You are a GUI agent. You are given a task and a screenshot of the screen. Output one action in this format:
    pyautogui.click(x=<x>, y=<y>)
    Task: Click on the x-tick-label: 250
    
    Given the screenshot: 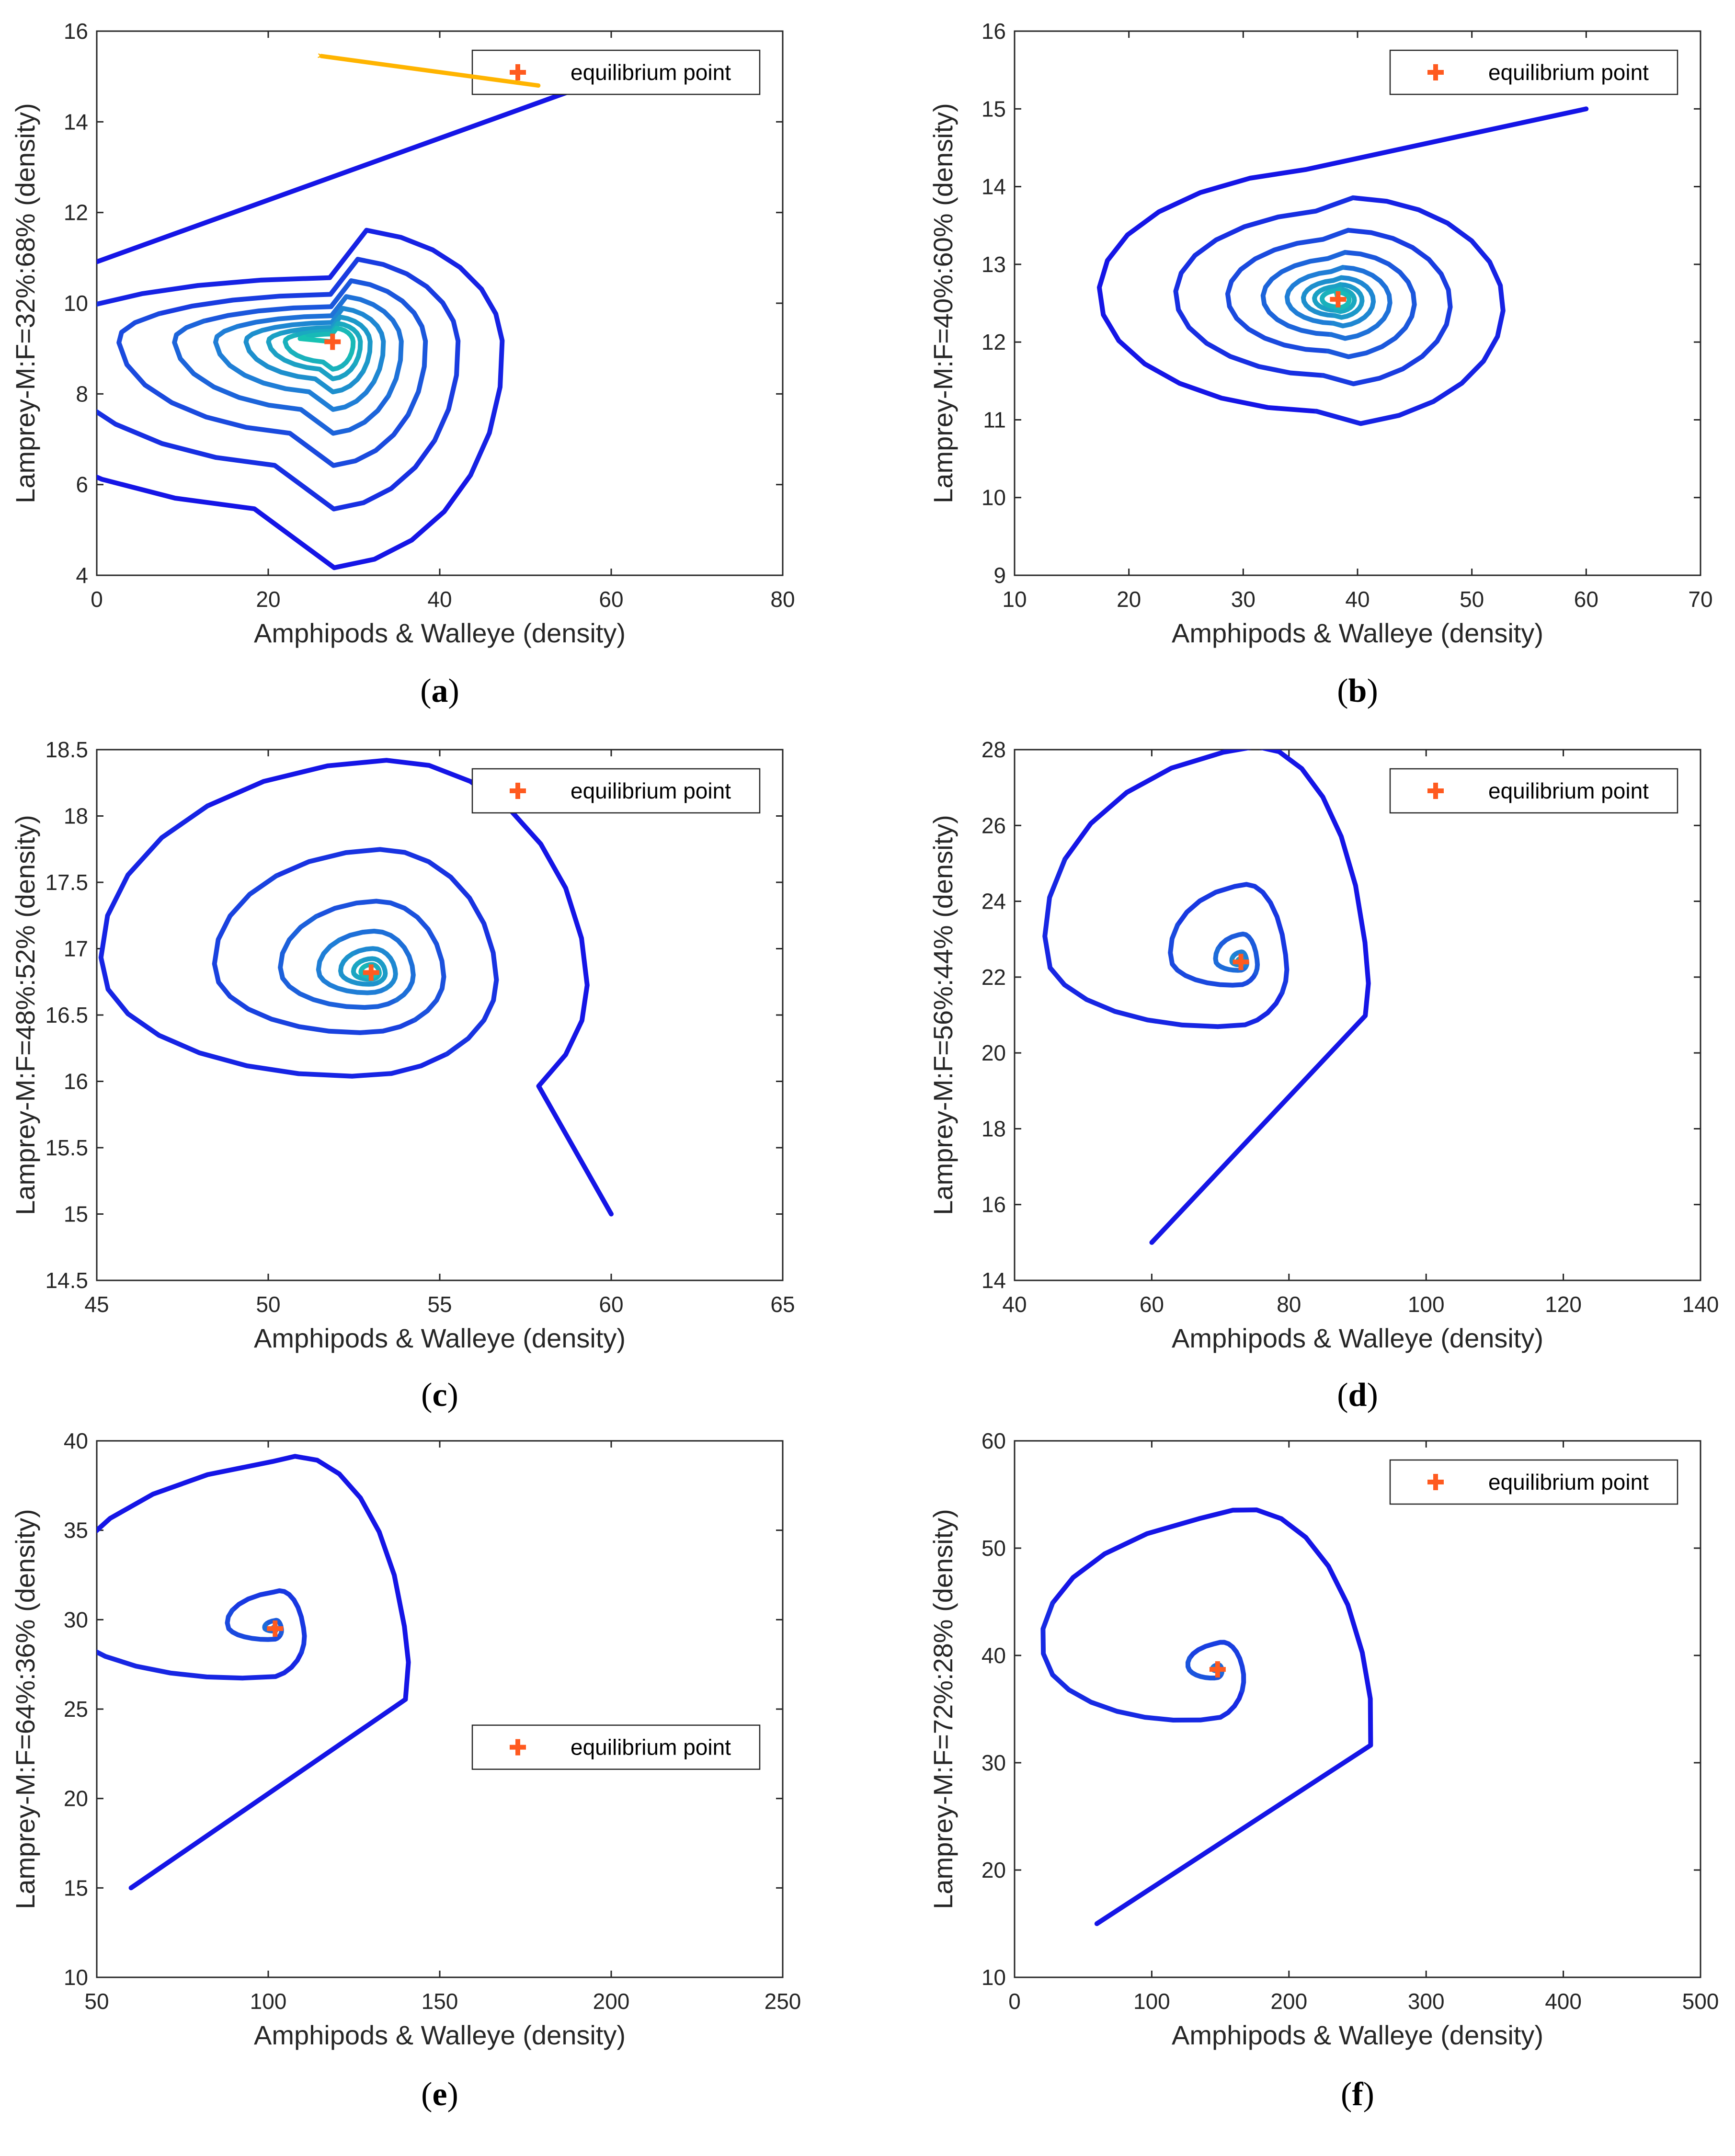 What is the action you would take?
    pyautogui.click(x=783, y=2001)
    